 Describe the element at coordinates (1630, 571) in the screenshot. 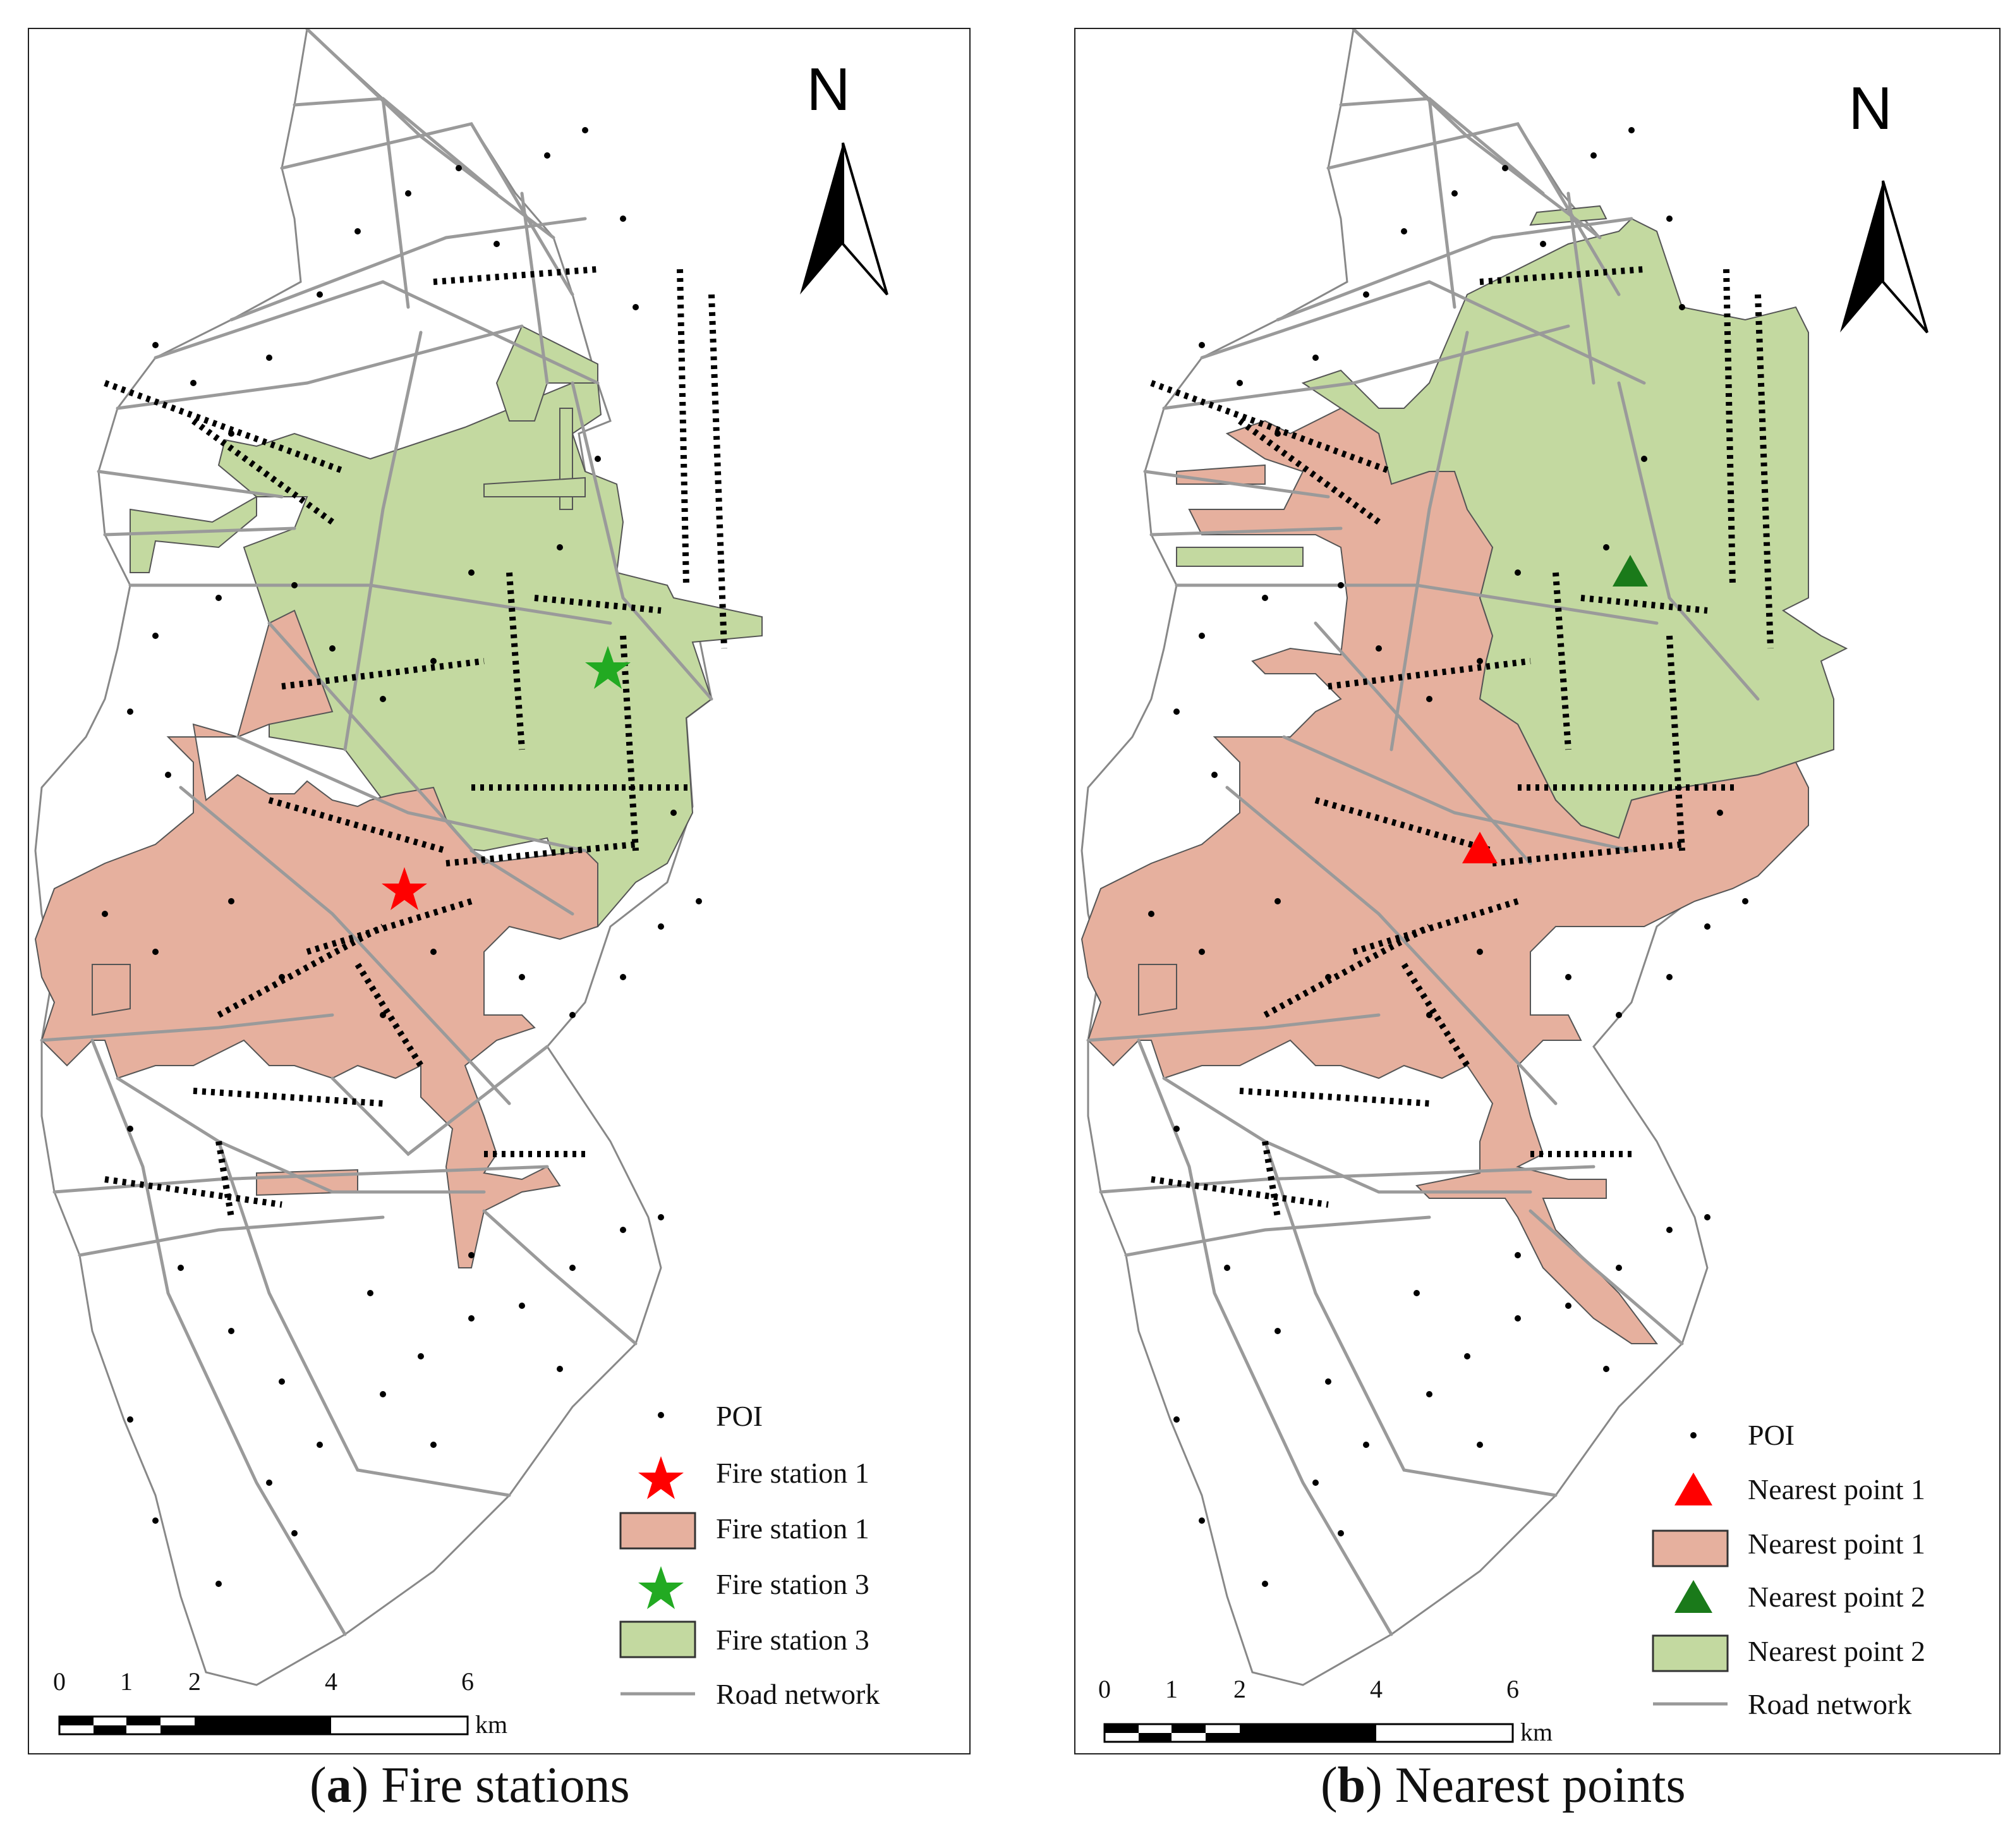

I see `nearest-point-2-marker` at that location.